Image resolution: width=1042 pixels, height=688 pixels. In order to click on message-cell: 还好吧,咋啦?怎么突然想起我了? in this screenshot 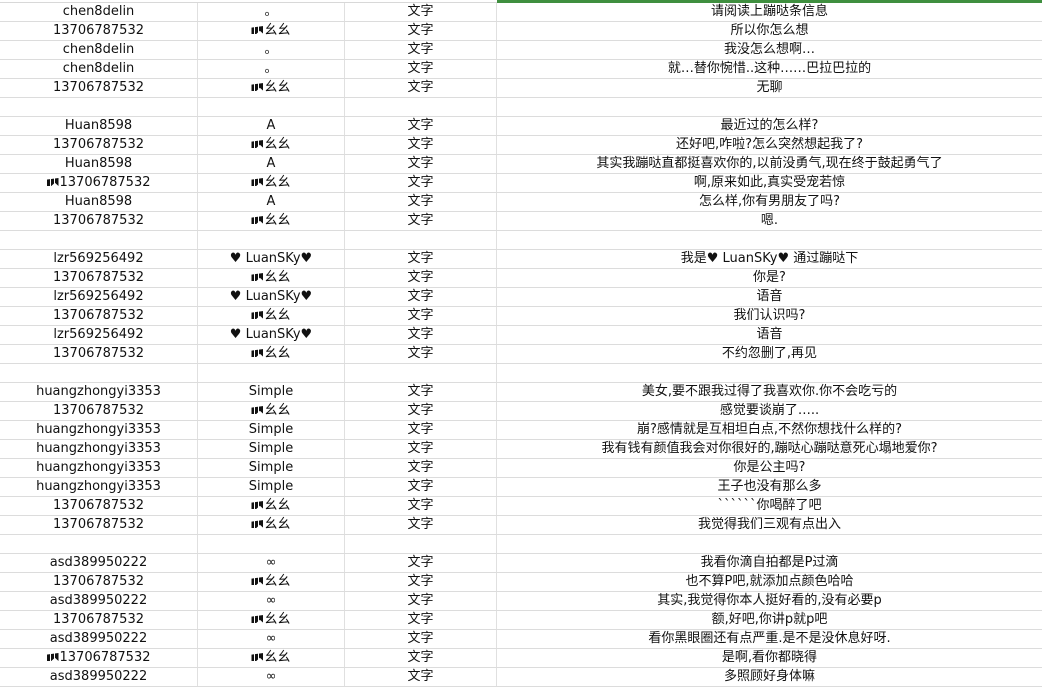, I will do `click(769, 145)`.